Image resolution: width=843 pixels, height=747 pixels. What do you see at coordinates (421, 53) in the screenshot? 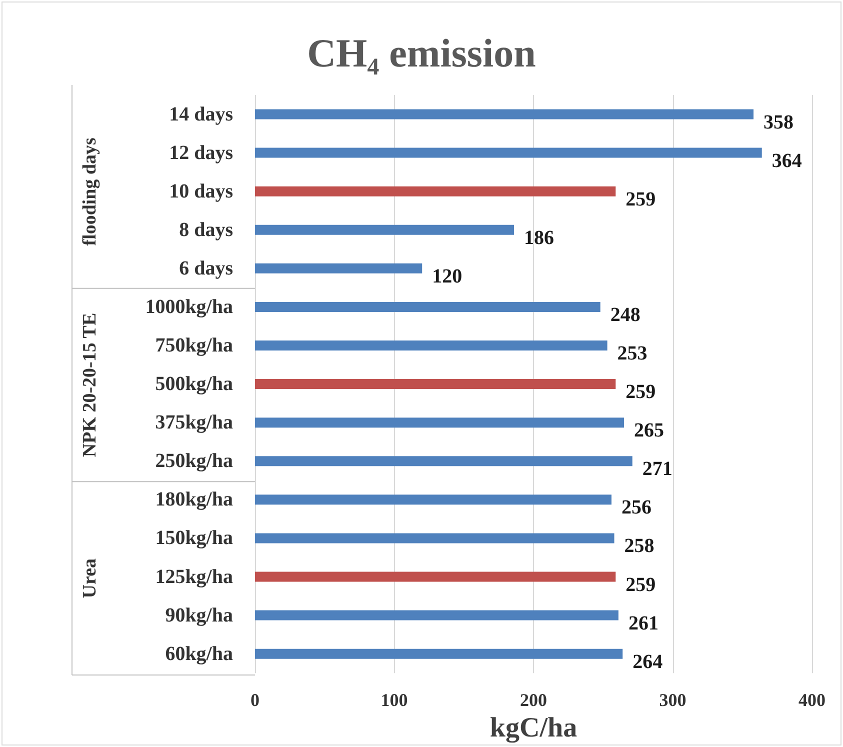
I see `chart-title: CH₄ emission` at bounding box center [421, 53].